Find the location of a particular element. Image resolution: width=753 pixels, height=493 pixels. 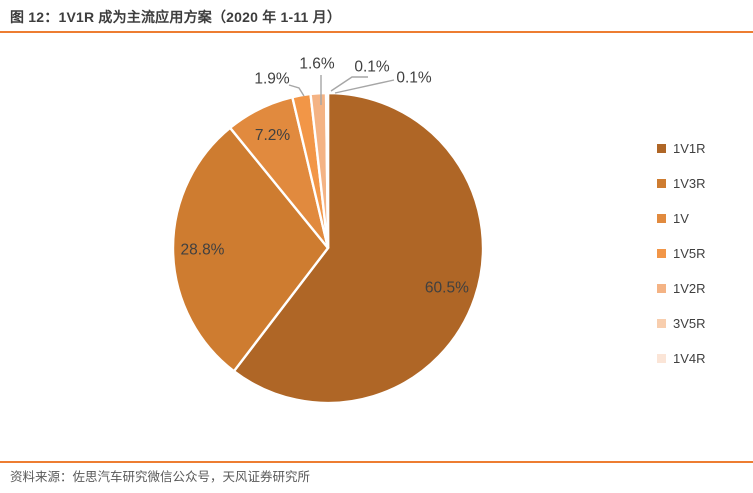

data-label-1v5r: 1.9% is located at coordinates (272, 79).